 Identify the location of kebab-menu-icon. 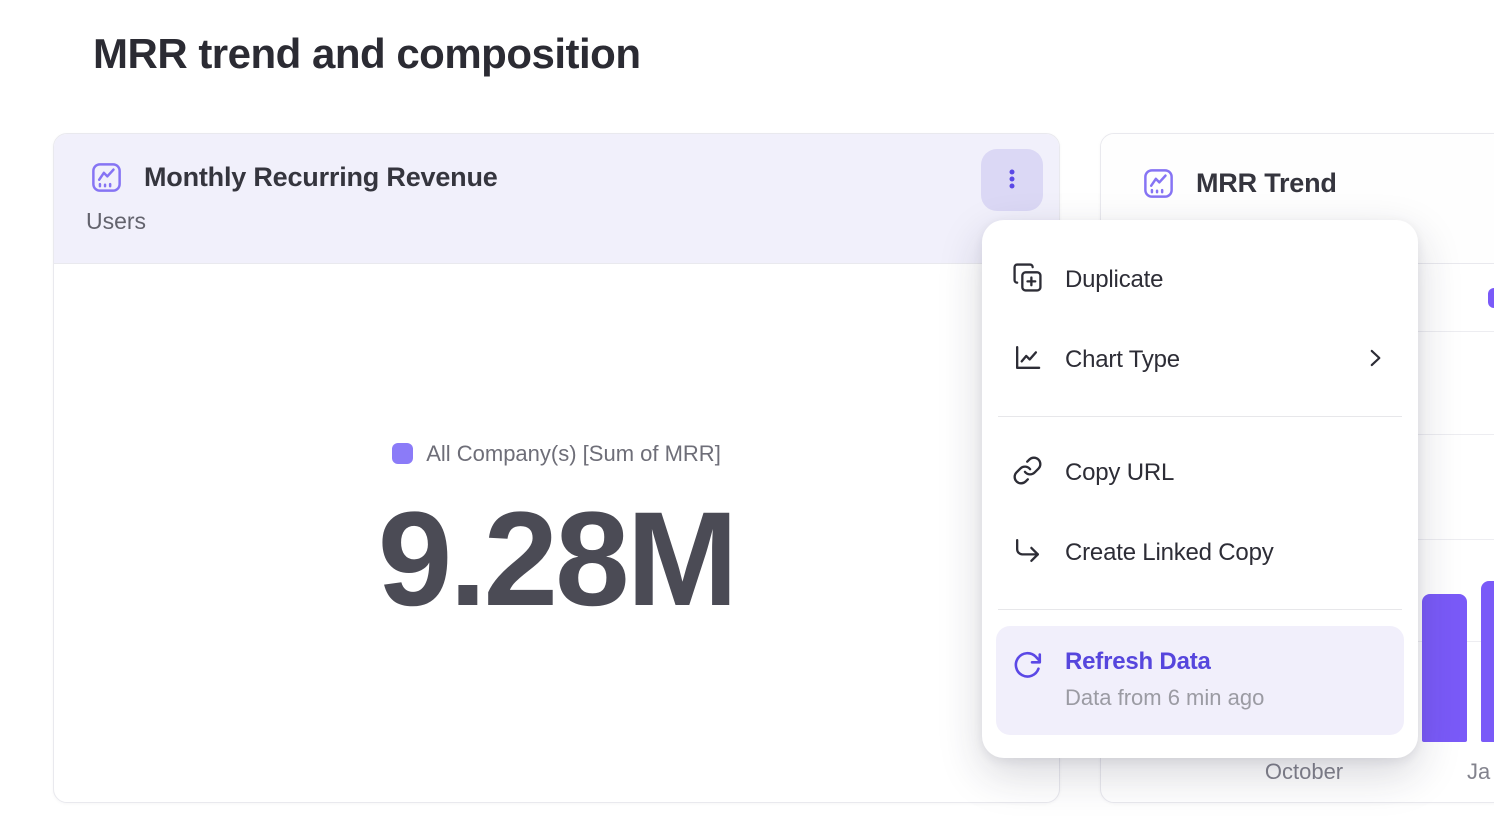
(1012, 180).